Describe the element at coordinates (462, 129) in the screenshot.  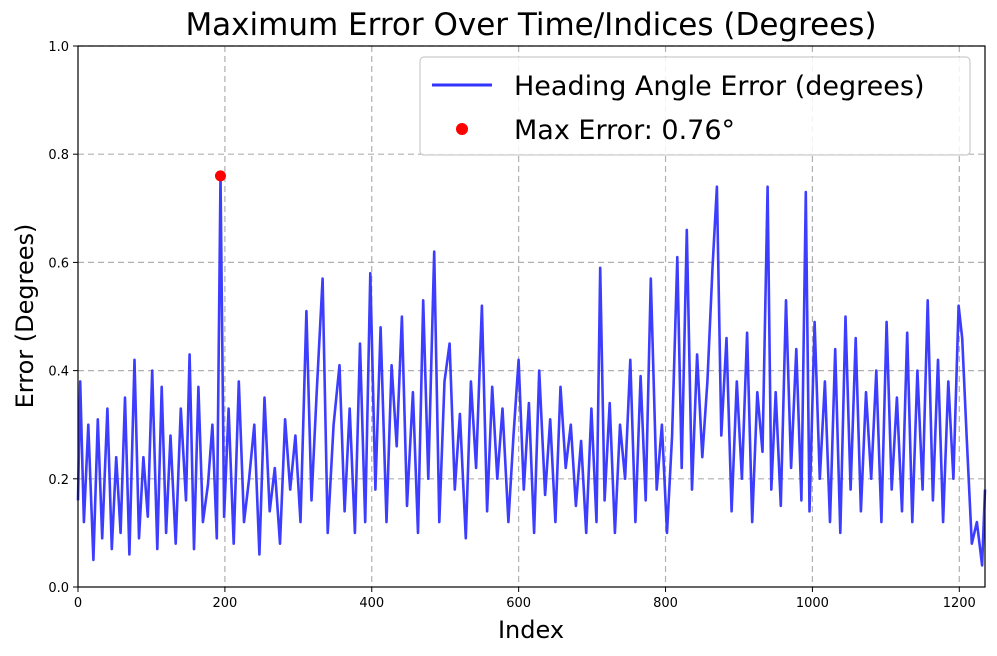
I see `legend-marker-swatch` at that location.